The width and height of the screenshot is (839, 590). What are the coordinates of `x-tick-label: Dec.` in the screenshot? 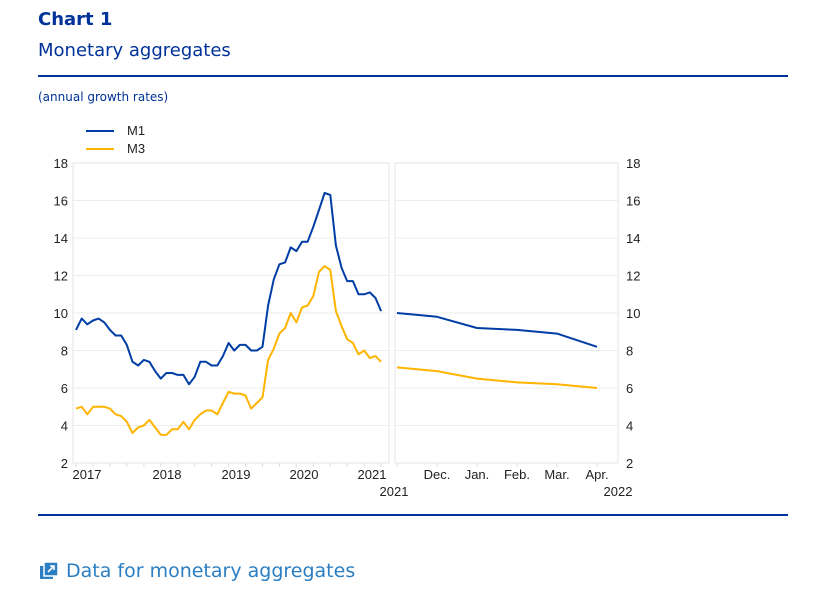 It's located at (437, 474).